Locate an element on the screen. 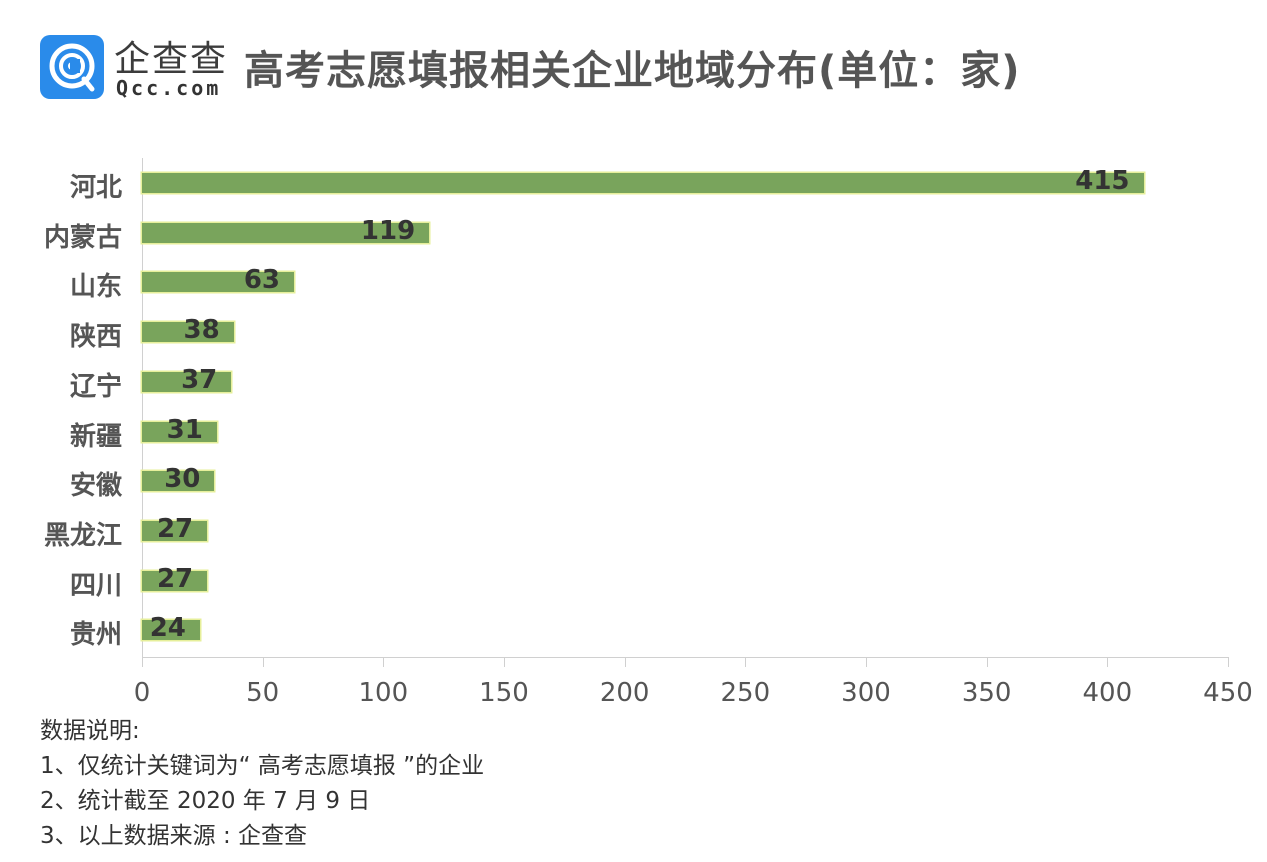 This screenshot has width=1267, height=862. notes-line-2: 2、统计截至 2020 年 7 月 9 日 is located at coordinates (205, 801).